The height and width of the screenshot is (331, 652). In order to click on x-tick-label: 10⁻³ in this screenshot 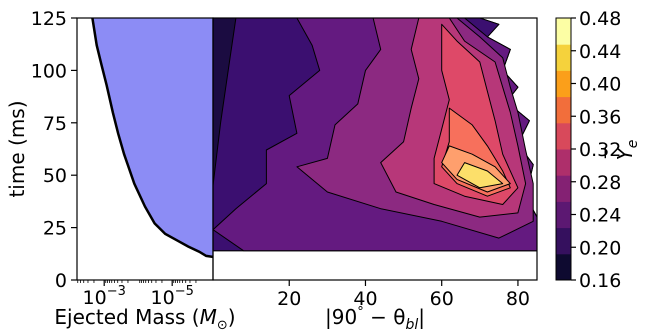, I will do `click(104, 296)`.